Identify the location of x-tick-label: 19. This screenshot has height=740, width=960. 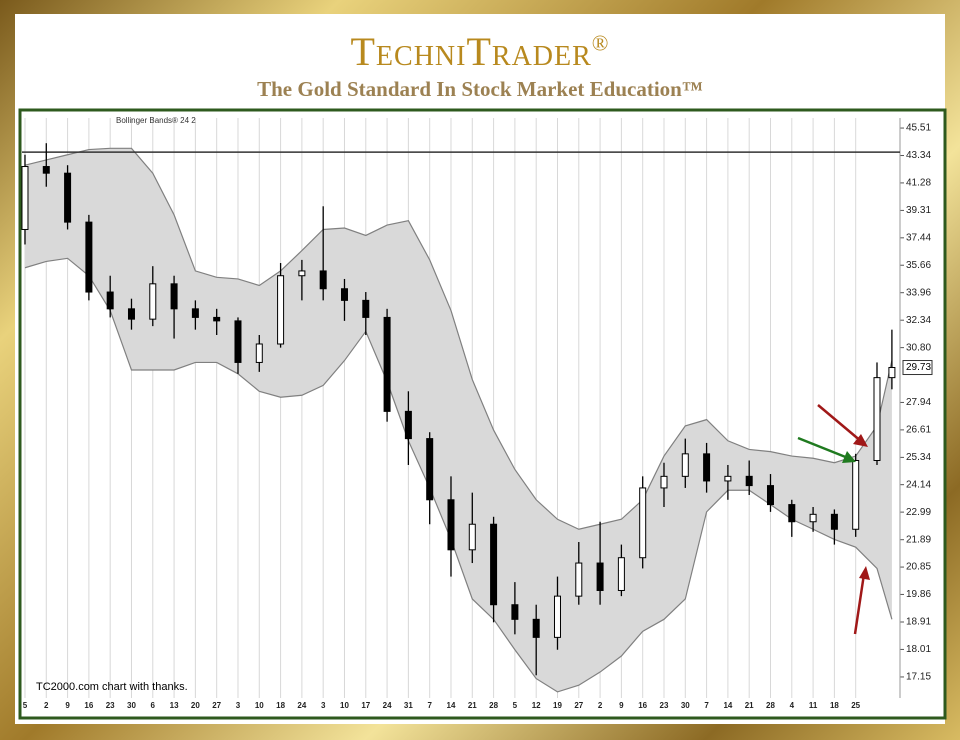
(557, 705).